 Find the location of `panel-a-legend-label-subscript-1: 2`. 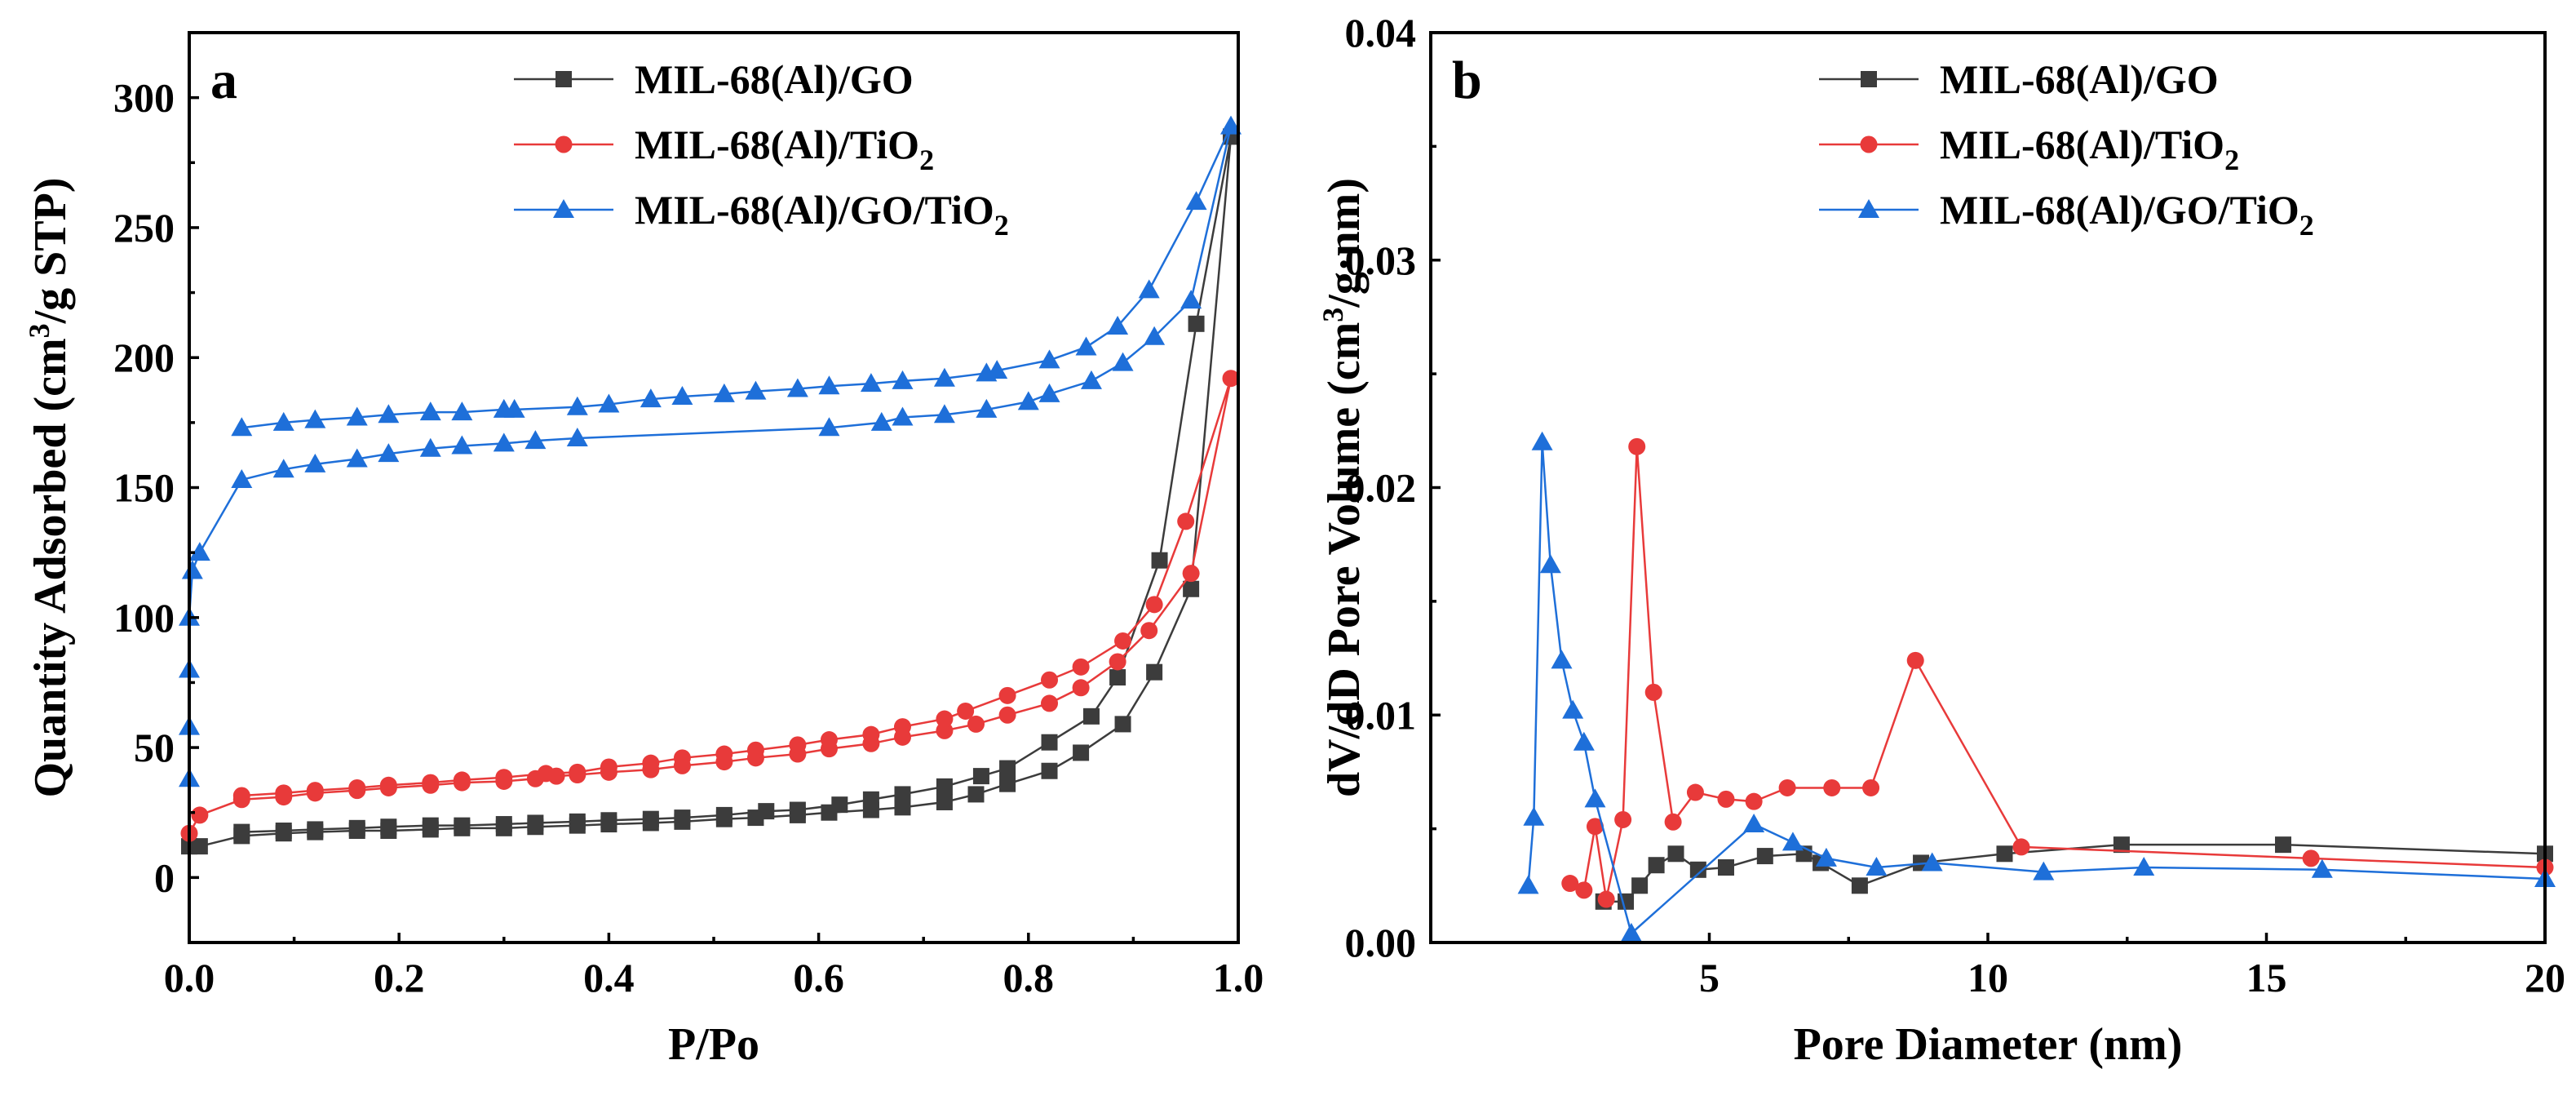

panel-a-legend-label-subscript-1: 2 is located at coordinates (926, 160).